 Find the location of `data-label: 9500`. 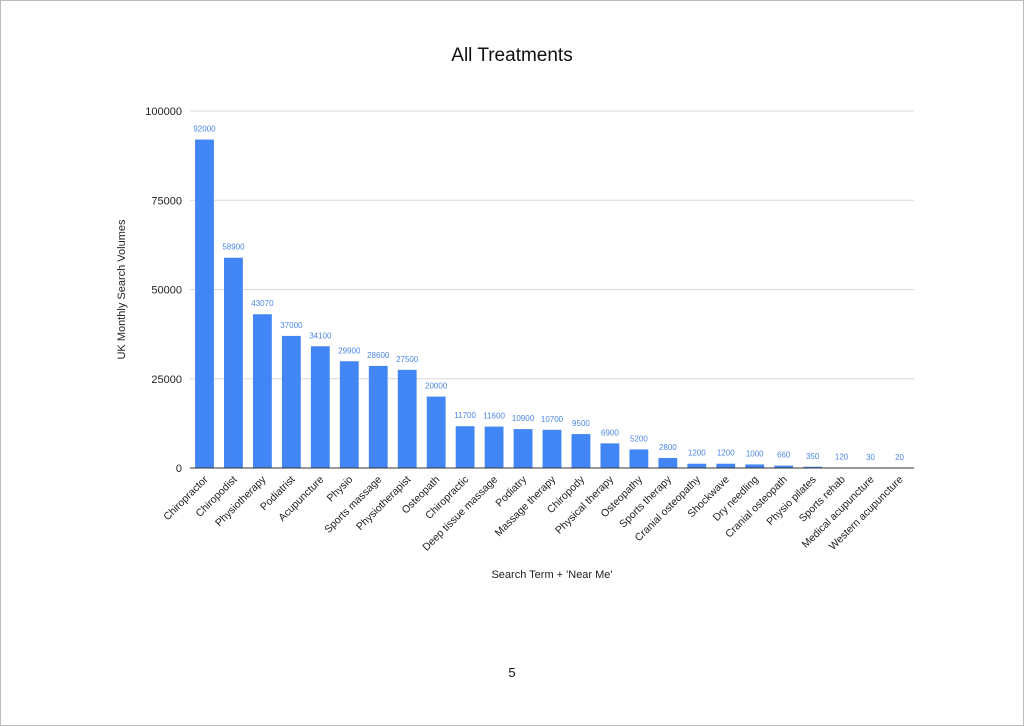

data-label: 9500 is located at coordinates (581, 423).